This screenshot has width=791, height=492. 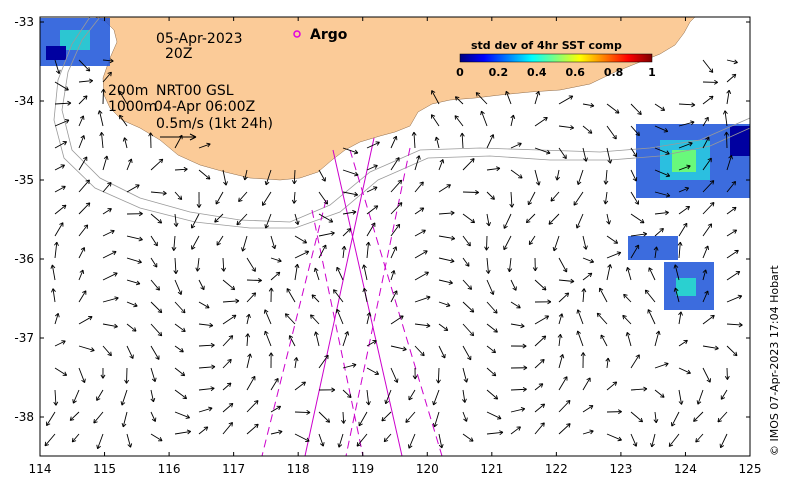 What do you see at coordinates (537, 72) in the screenshot?
I see `colorbar-tick-label: 0.4` at bounding box center [537, 72].